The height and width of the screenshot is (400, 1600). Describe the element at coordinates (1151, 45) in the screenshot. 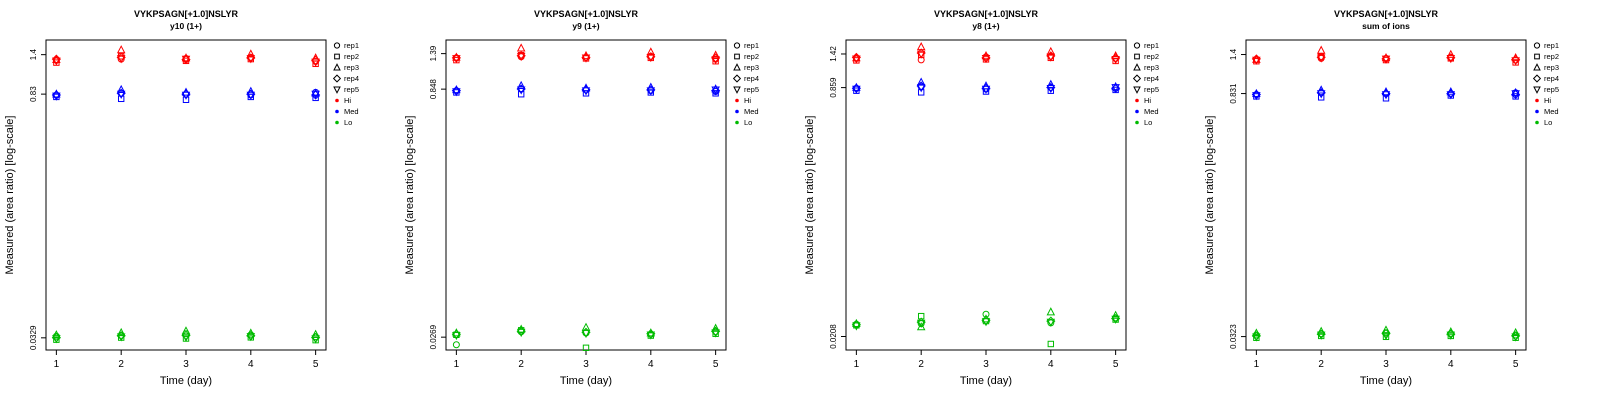

I see `legend-rep-label: rep1` at that location.